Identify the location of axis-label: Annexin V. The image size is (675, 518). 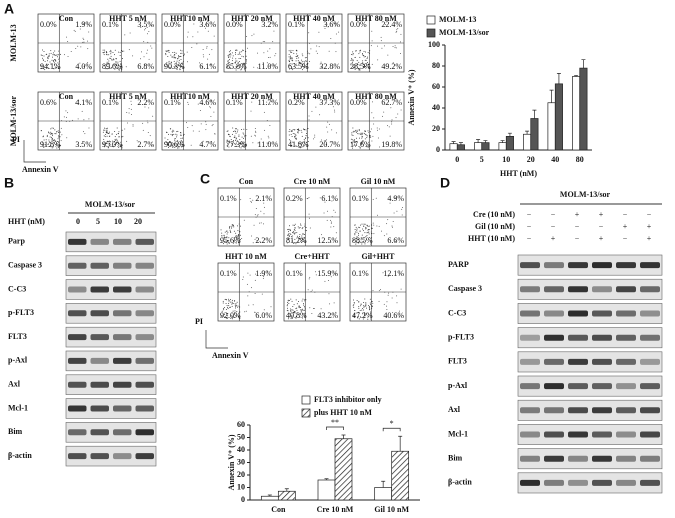
(40, 169).